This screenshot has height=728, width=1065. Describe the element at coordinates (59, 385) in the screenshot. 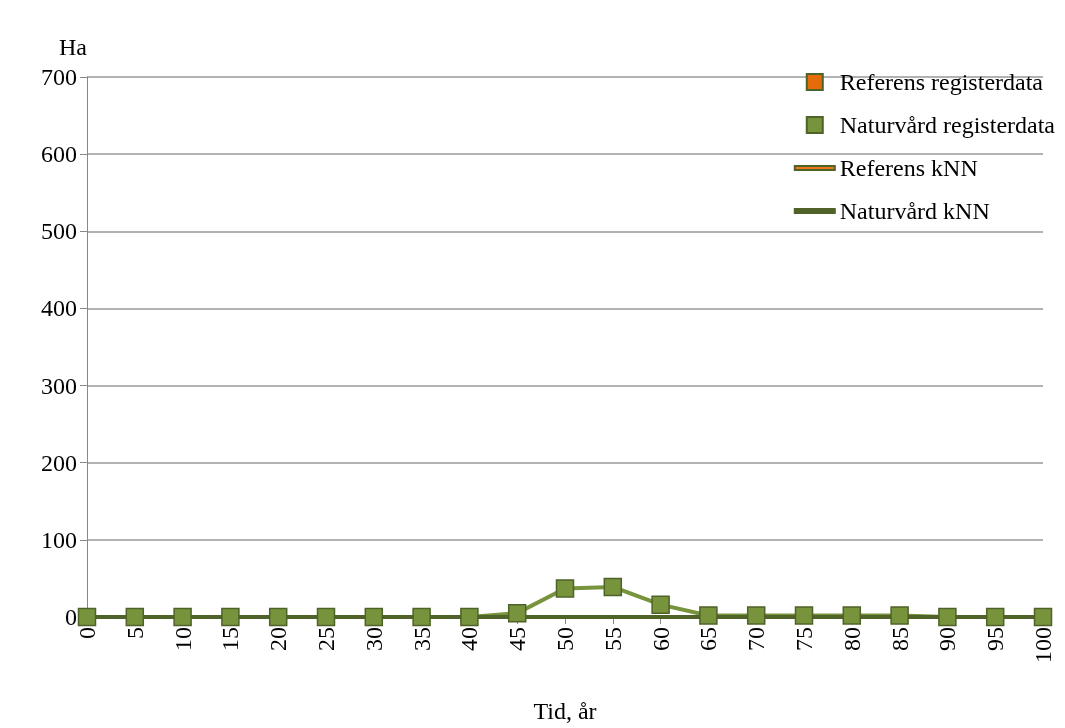

I see `y-tick-label: 300` at that location.